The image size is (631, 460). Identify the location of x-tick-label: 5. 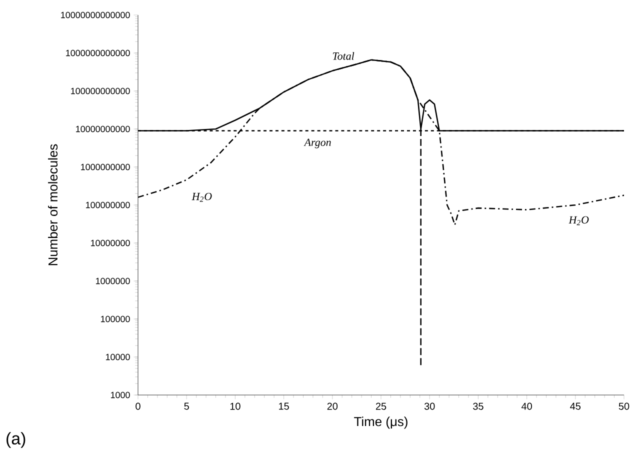
(186, 406).